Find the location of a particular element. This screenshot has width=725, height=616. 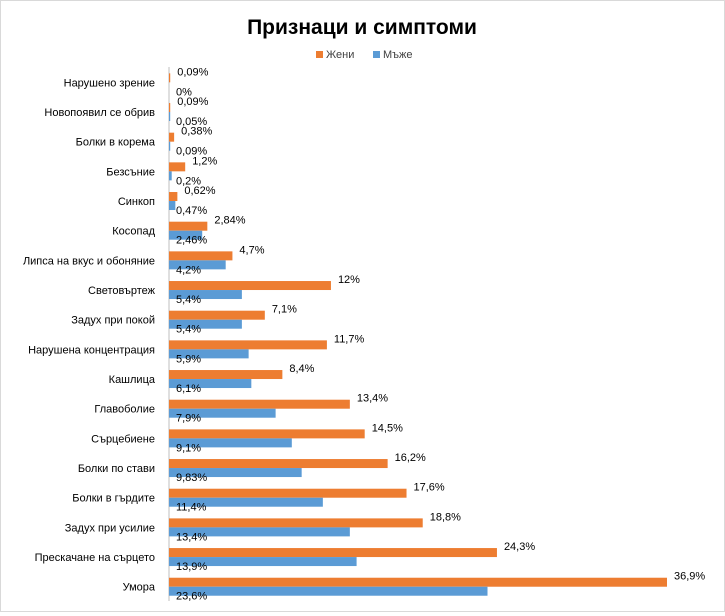

data-label-men: 0,2% is located at coordinates (188, 181).